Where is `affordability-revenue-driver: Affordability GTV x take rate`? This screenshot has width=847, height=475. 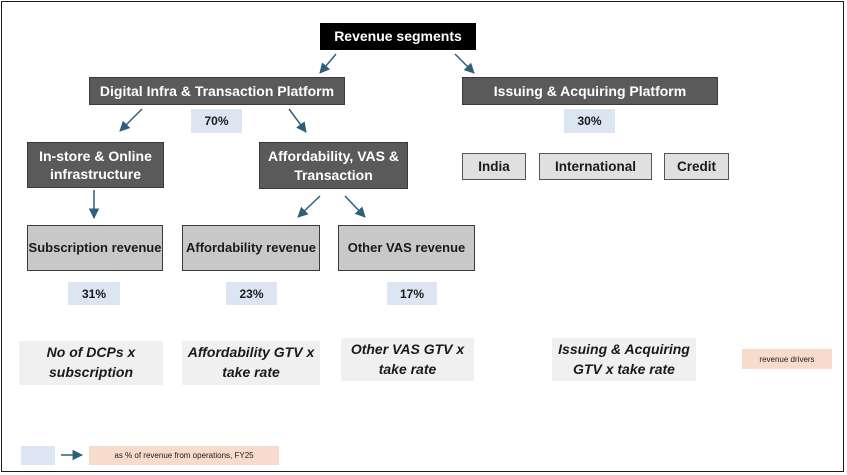 affordability-revenue-driver: Affordability GTV x take rate is located at coordinates (251, 363).